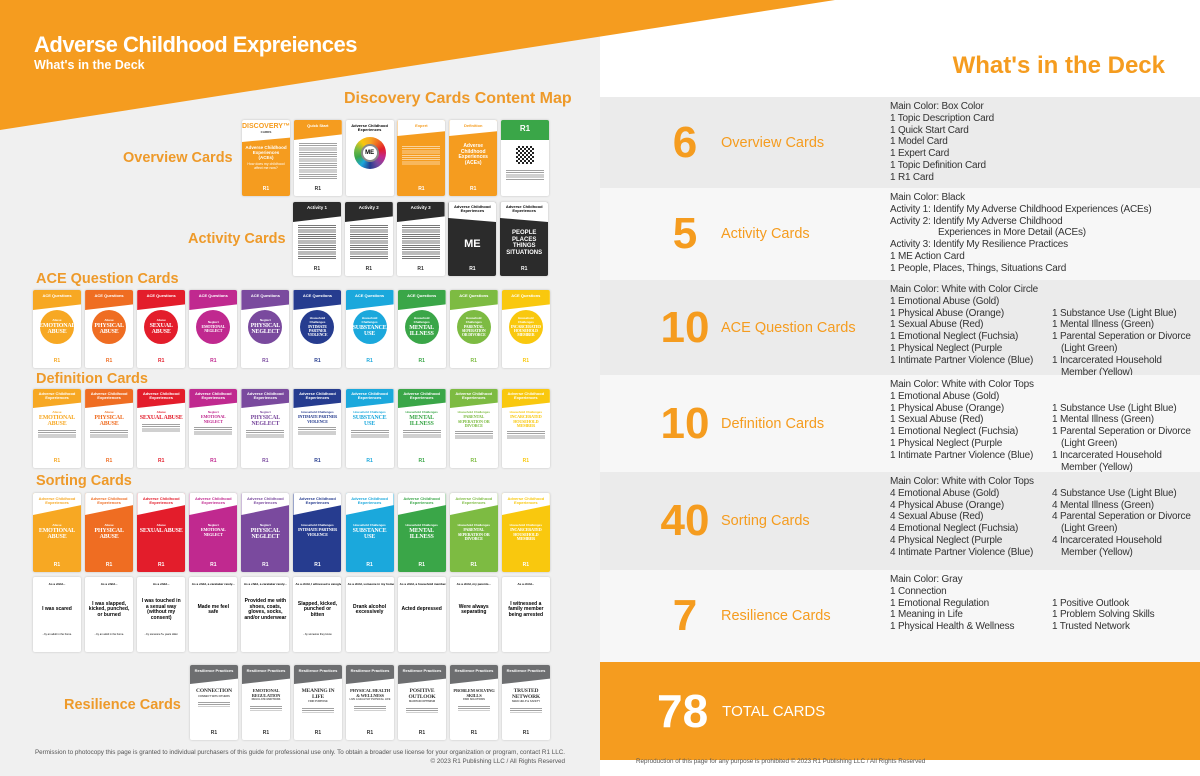 This screenshot has height=776, width=1200. I want to click on detail-item: 1 Emotional Regulation, so click(939, 603).